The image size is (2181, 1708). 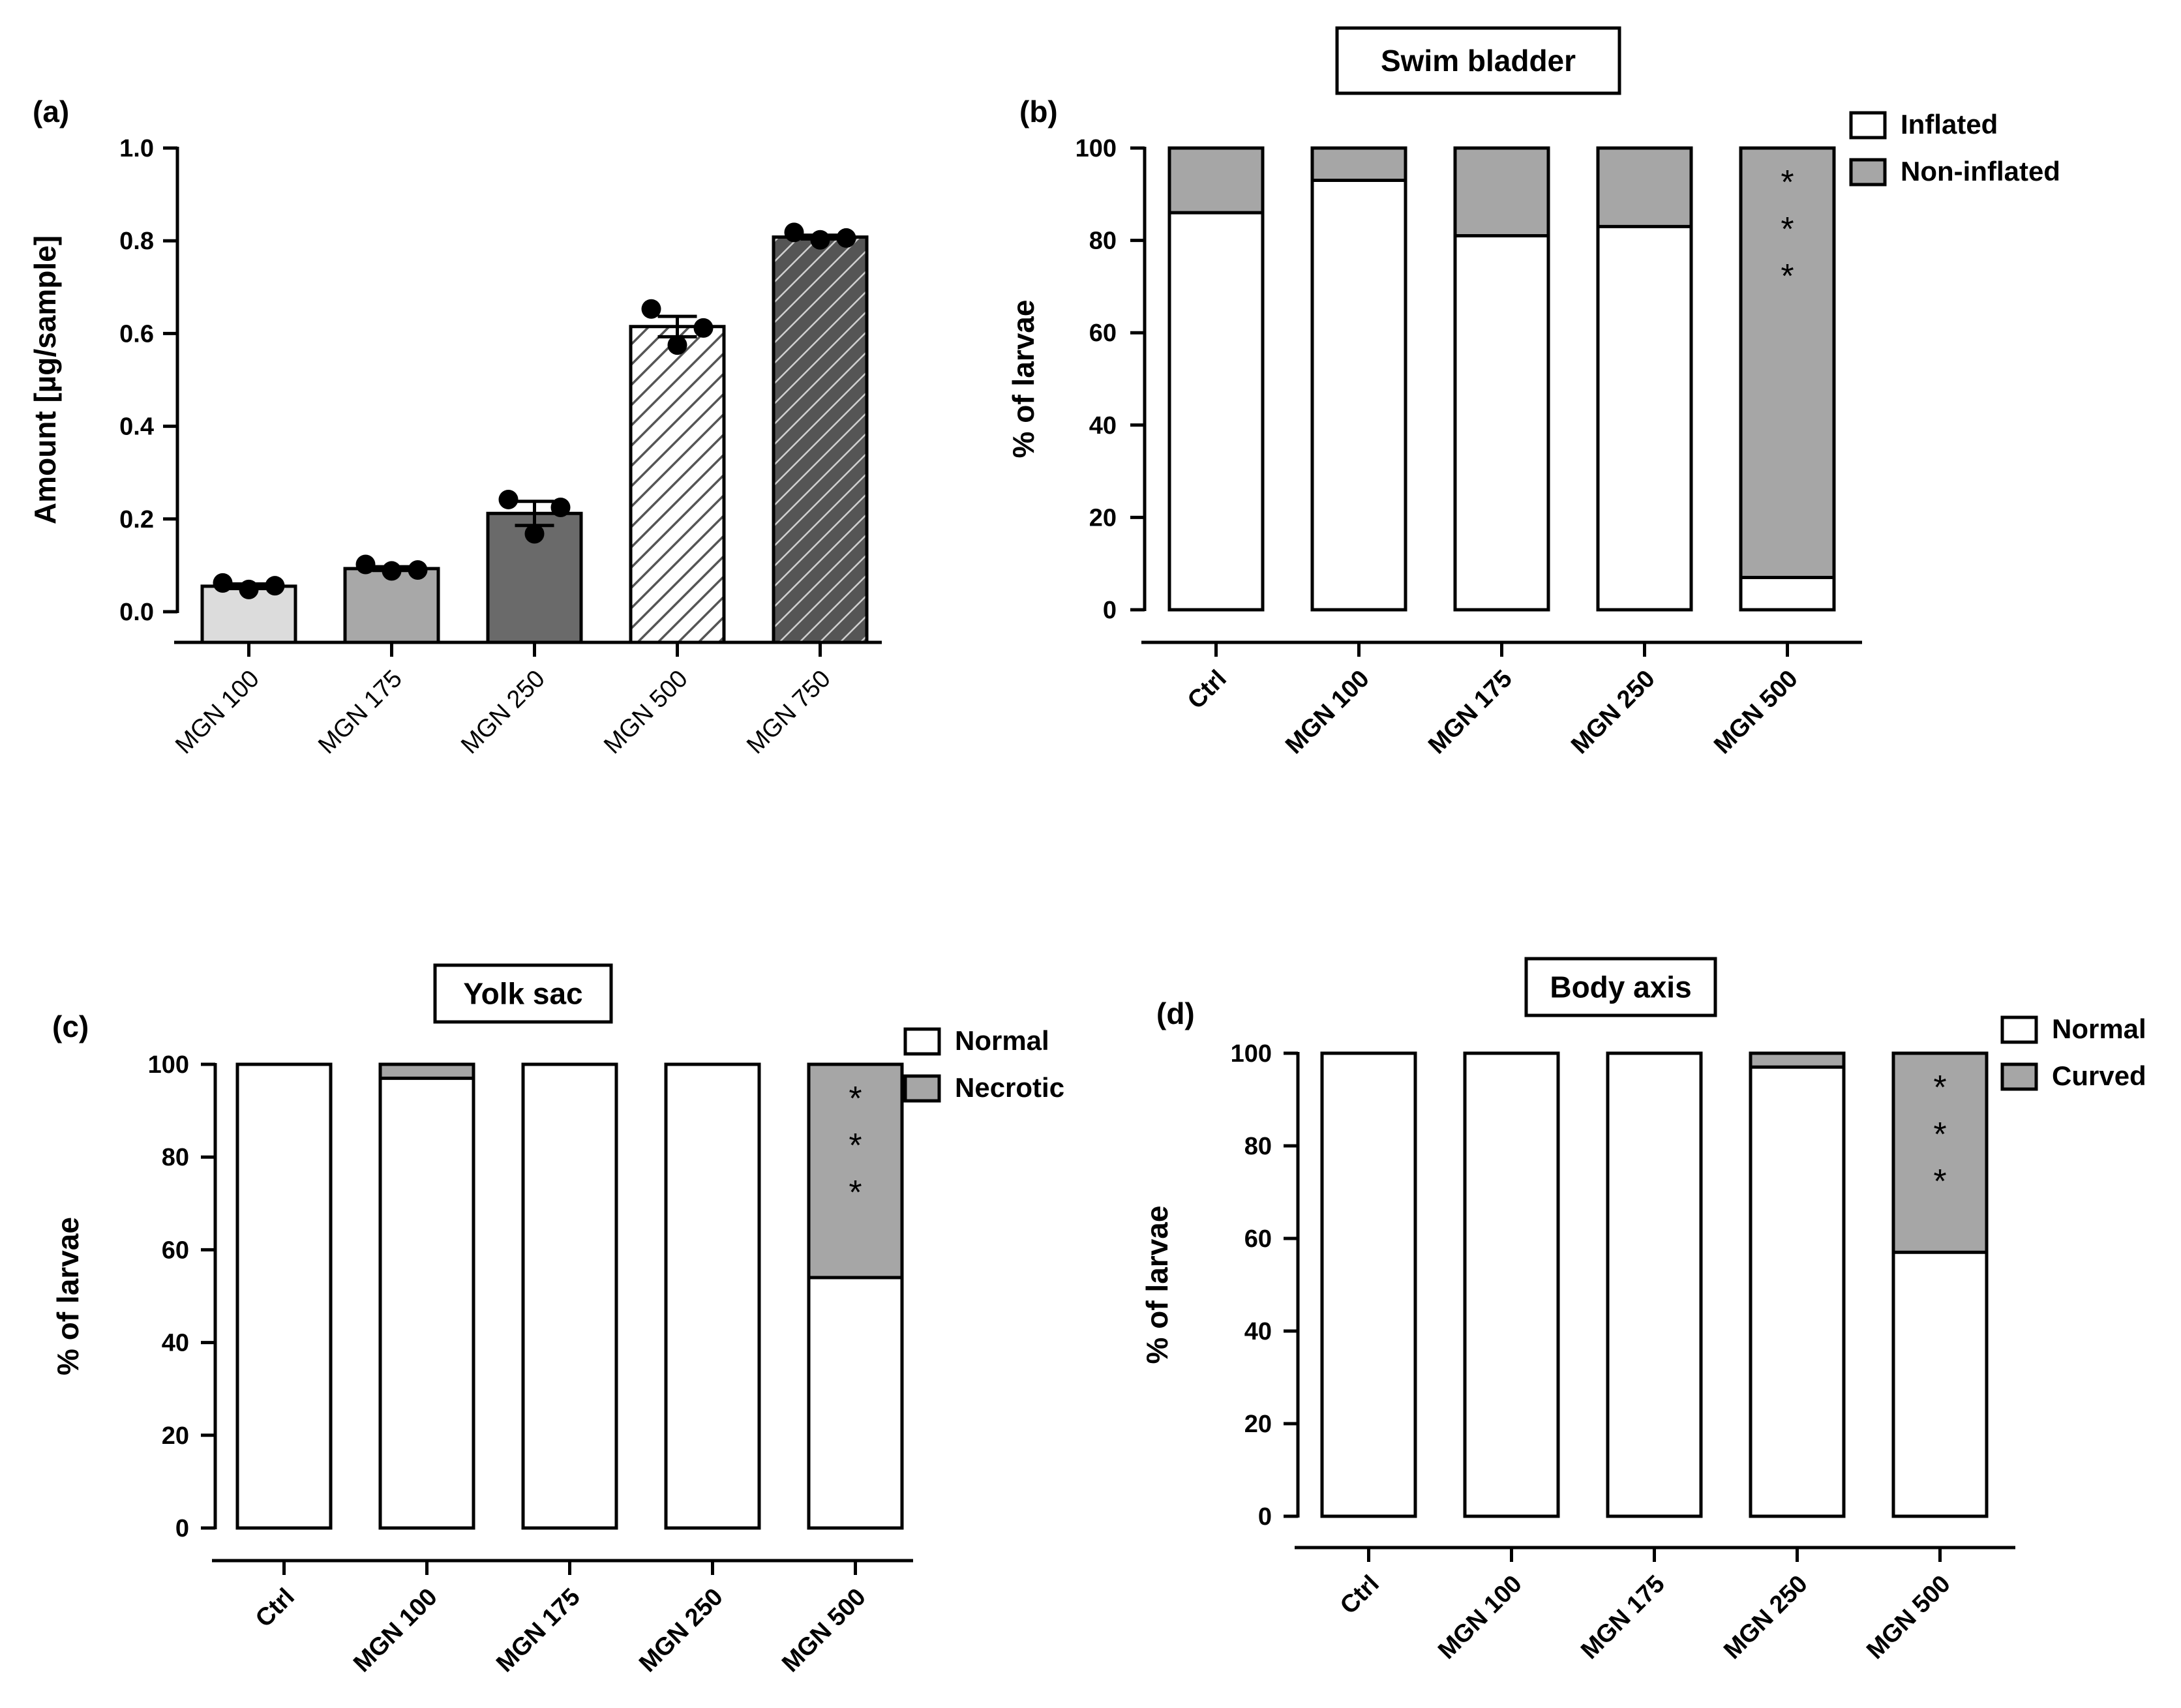 I want to click on bar-segment-curved, so click(x=1797, y=1060).